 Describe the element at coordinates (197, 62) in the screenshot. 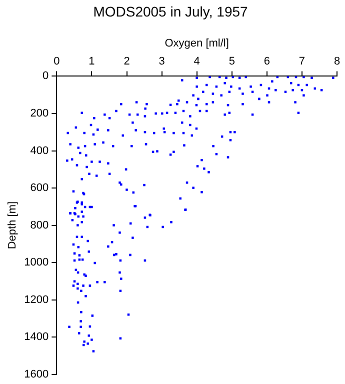

I see `x-tick-label: 4` at that location.